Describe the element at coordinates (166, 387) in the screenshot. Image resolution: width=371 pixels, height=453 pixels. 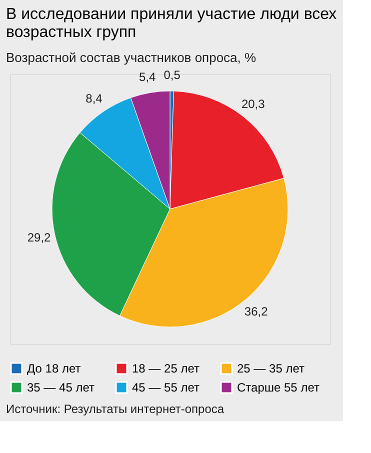
I see `legend-label: 45 — 55 лет` at that location.